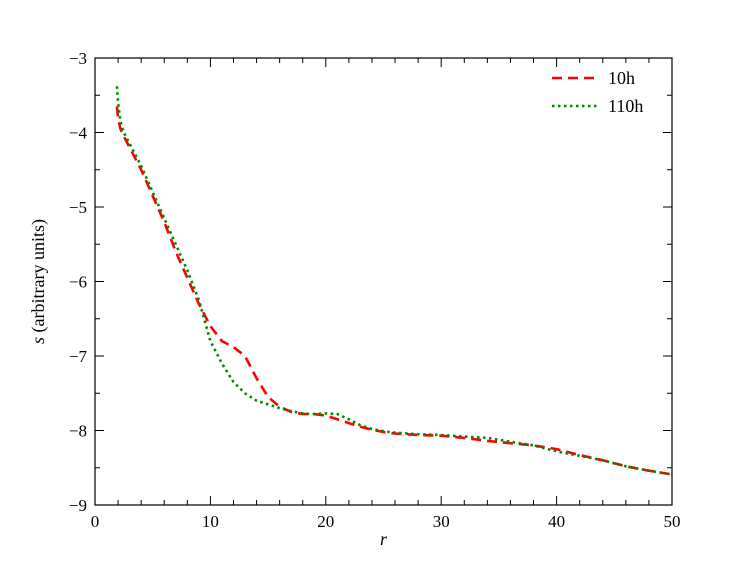  What do you see at coordinates (78, 505) in the screenshot?
I see `y-tick-label: −9` at bounding box center [78, 505].